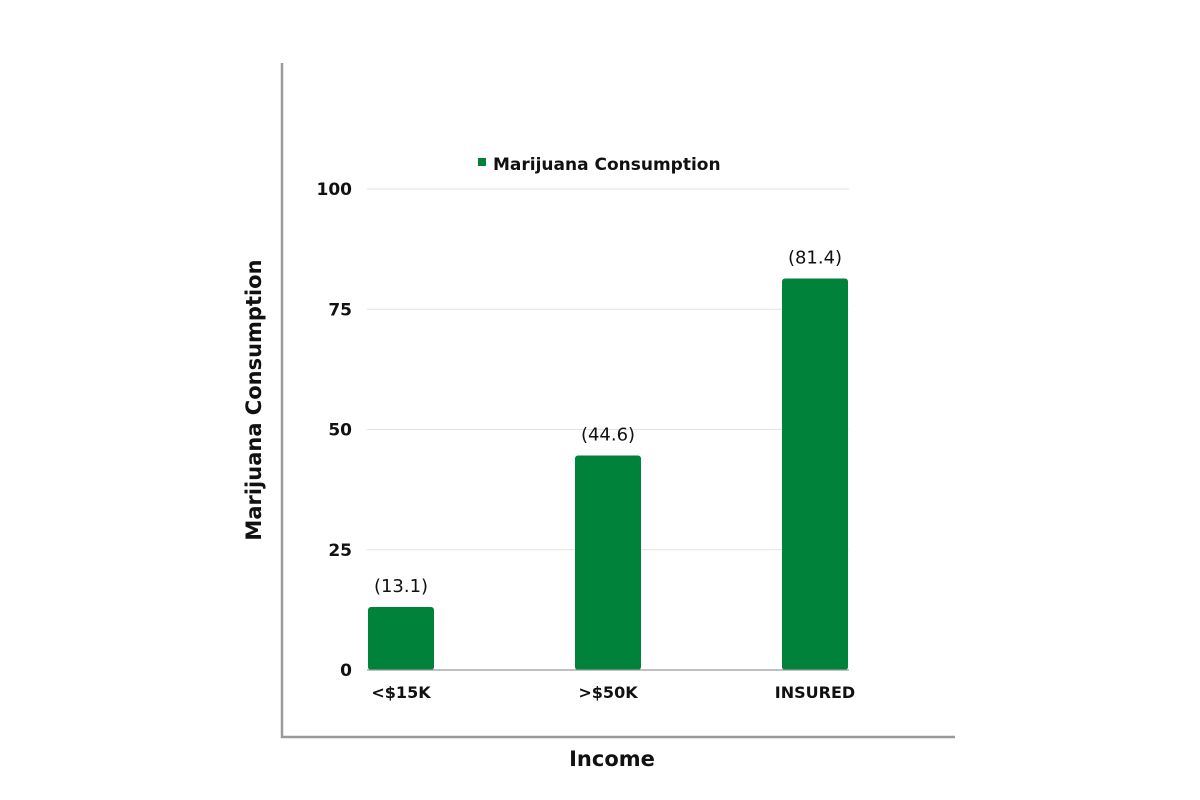 This screenshot has height=800, width=1200. What do you see at coordinates (612, 759) in the screenshot?
I see `x-axis-title: Income` at bounding box center [612, 759].